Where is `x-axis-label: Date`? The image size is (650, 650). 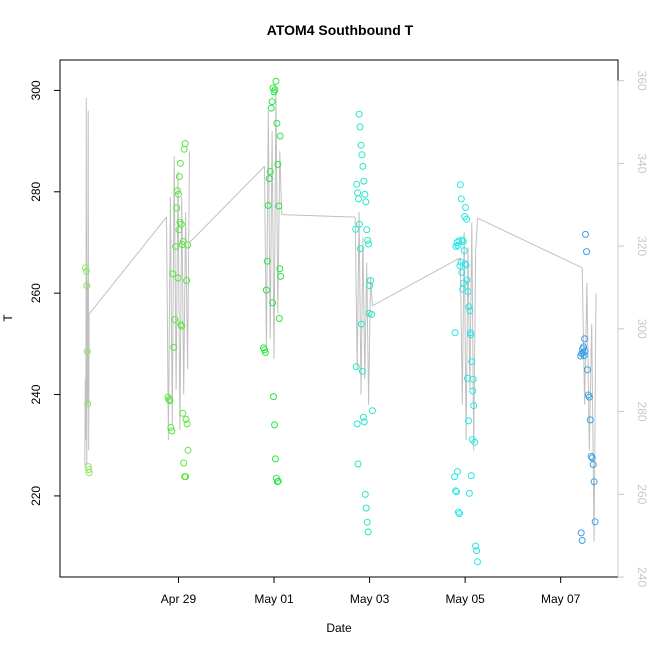 x-axis-label: Date is located at coordinates (339, 628).